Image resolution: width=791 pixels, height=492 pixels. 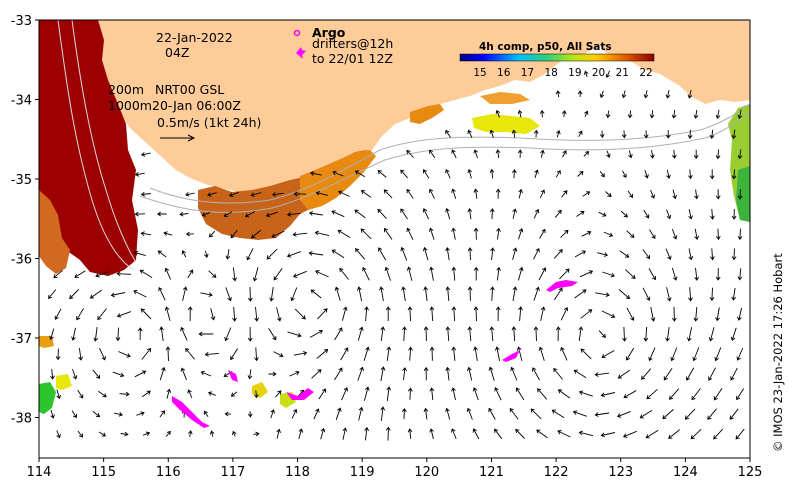 I want to click on y-axis: -33 -34 -35 -36 -37 -38, so click(x=25, y=220).